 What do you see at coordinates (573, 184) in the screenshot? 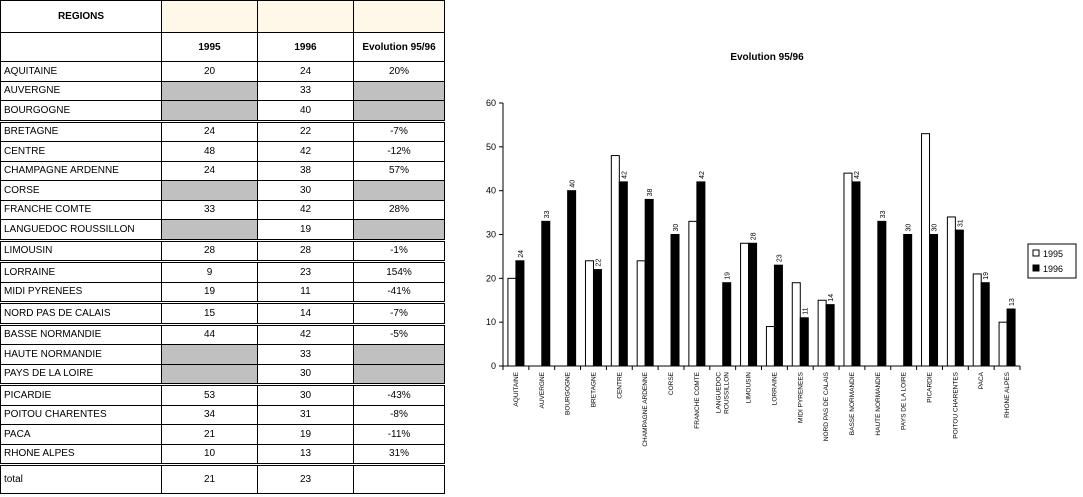
I see `data-label-1996: 40` at bounding box center [573, 184].